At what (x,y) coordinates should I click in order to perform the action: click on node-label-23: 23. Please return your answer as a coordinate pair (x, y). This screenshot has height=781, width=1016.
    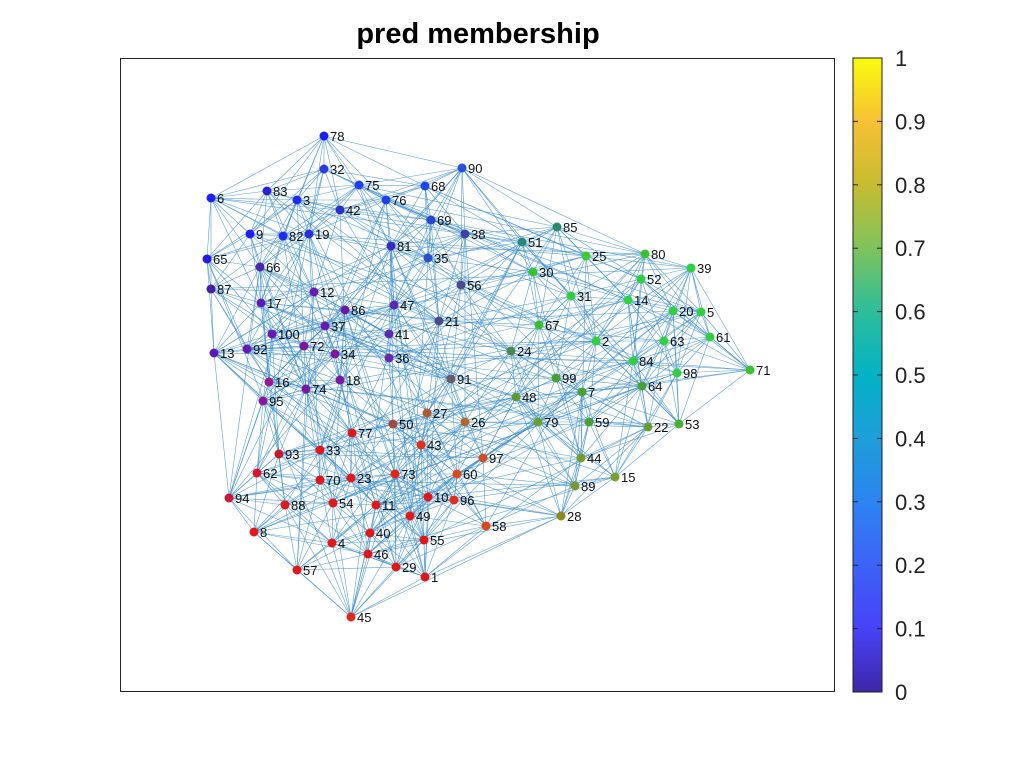
    Looking at the image, I should click on (364, 478).